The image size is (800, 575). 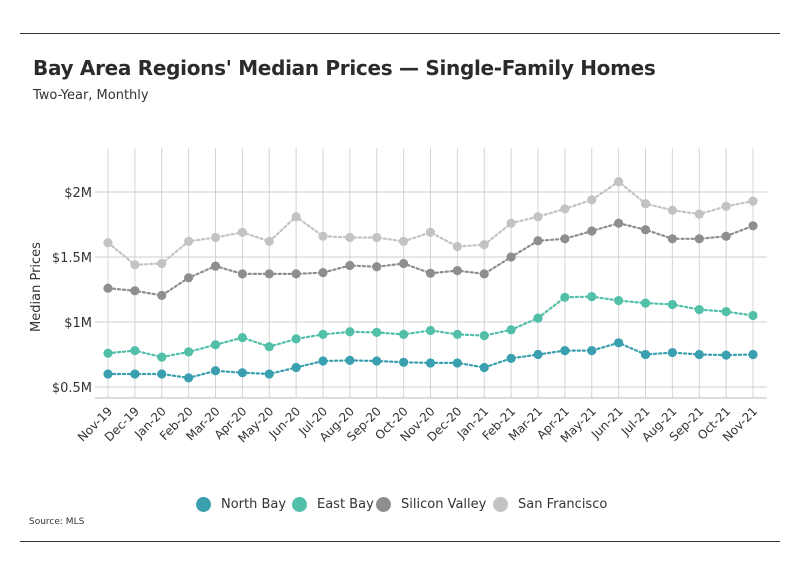 I want to click on legend-item-east-bay: East Bay, so click(x=333, y=504).